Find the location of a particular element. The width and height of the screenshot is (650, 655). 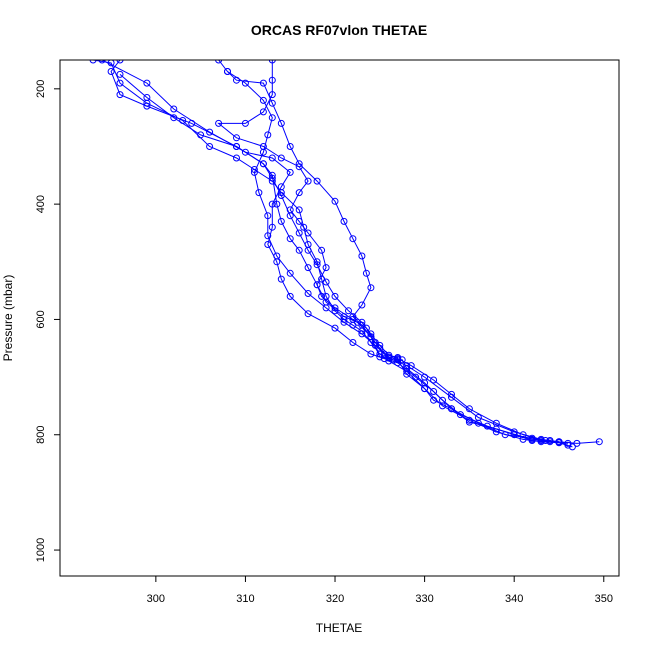

y-tick-label: 200 is located at coordinates (41, 89).